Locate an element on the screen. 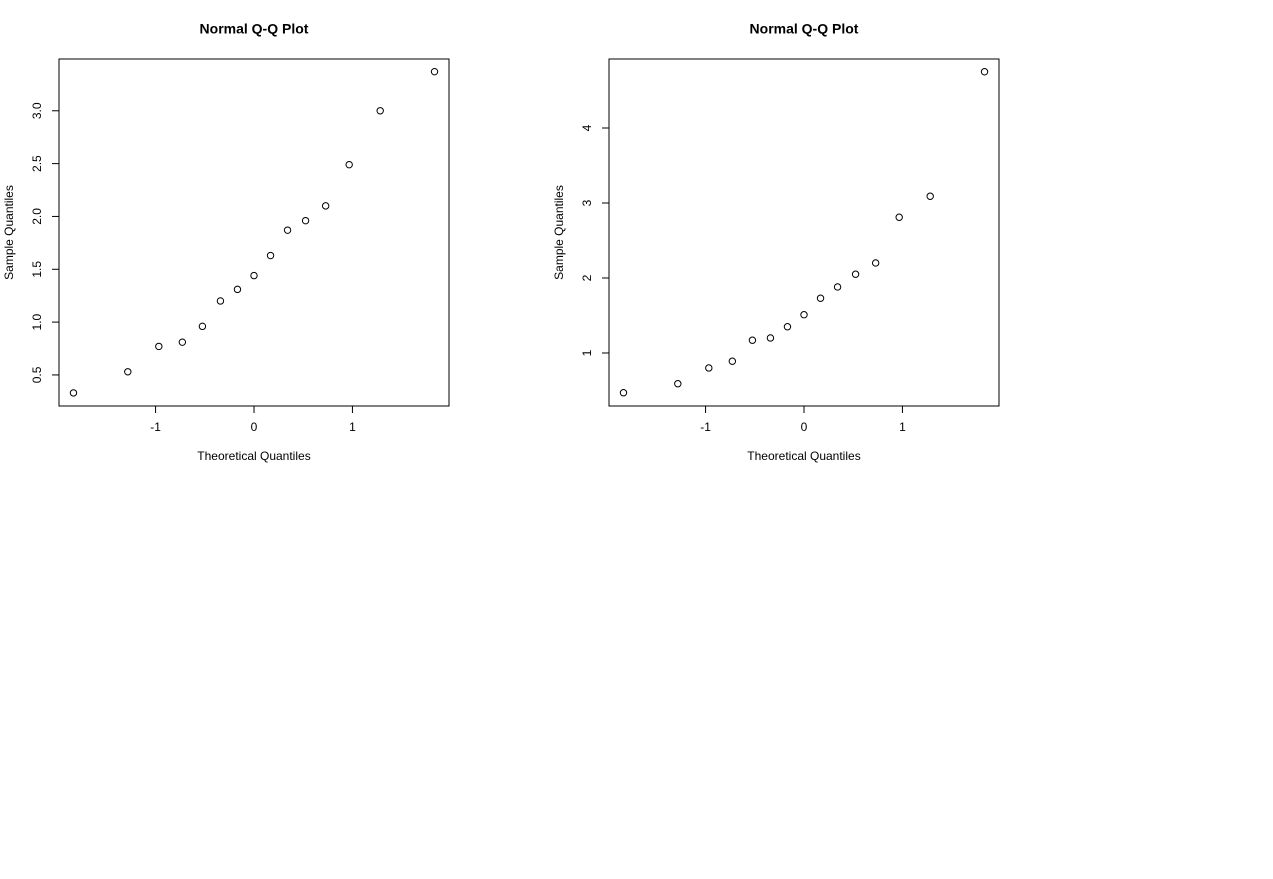  y-tick-label: 1.0 is located at coordinates (37, 321).